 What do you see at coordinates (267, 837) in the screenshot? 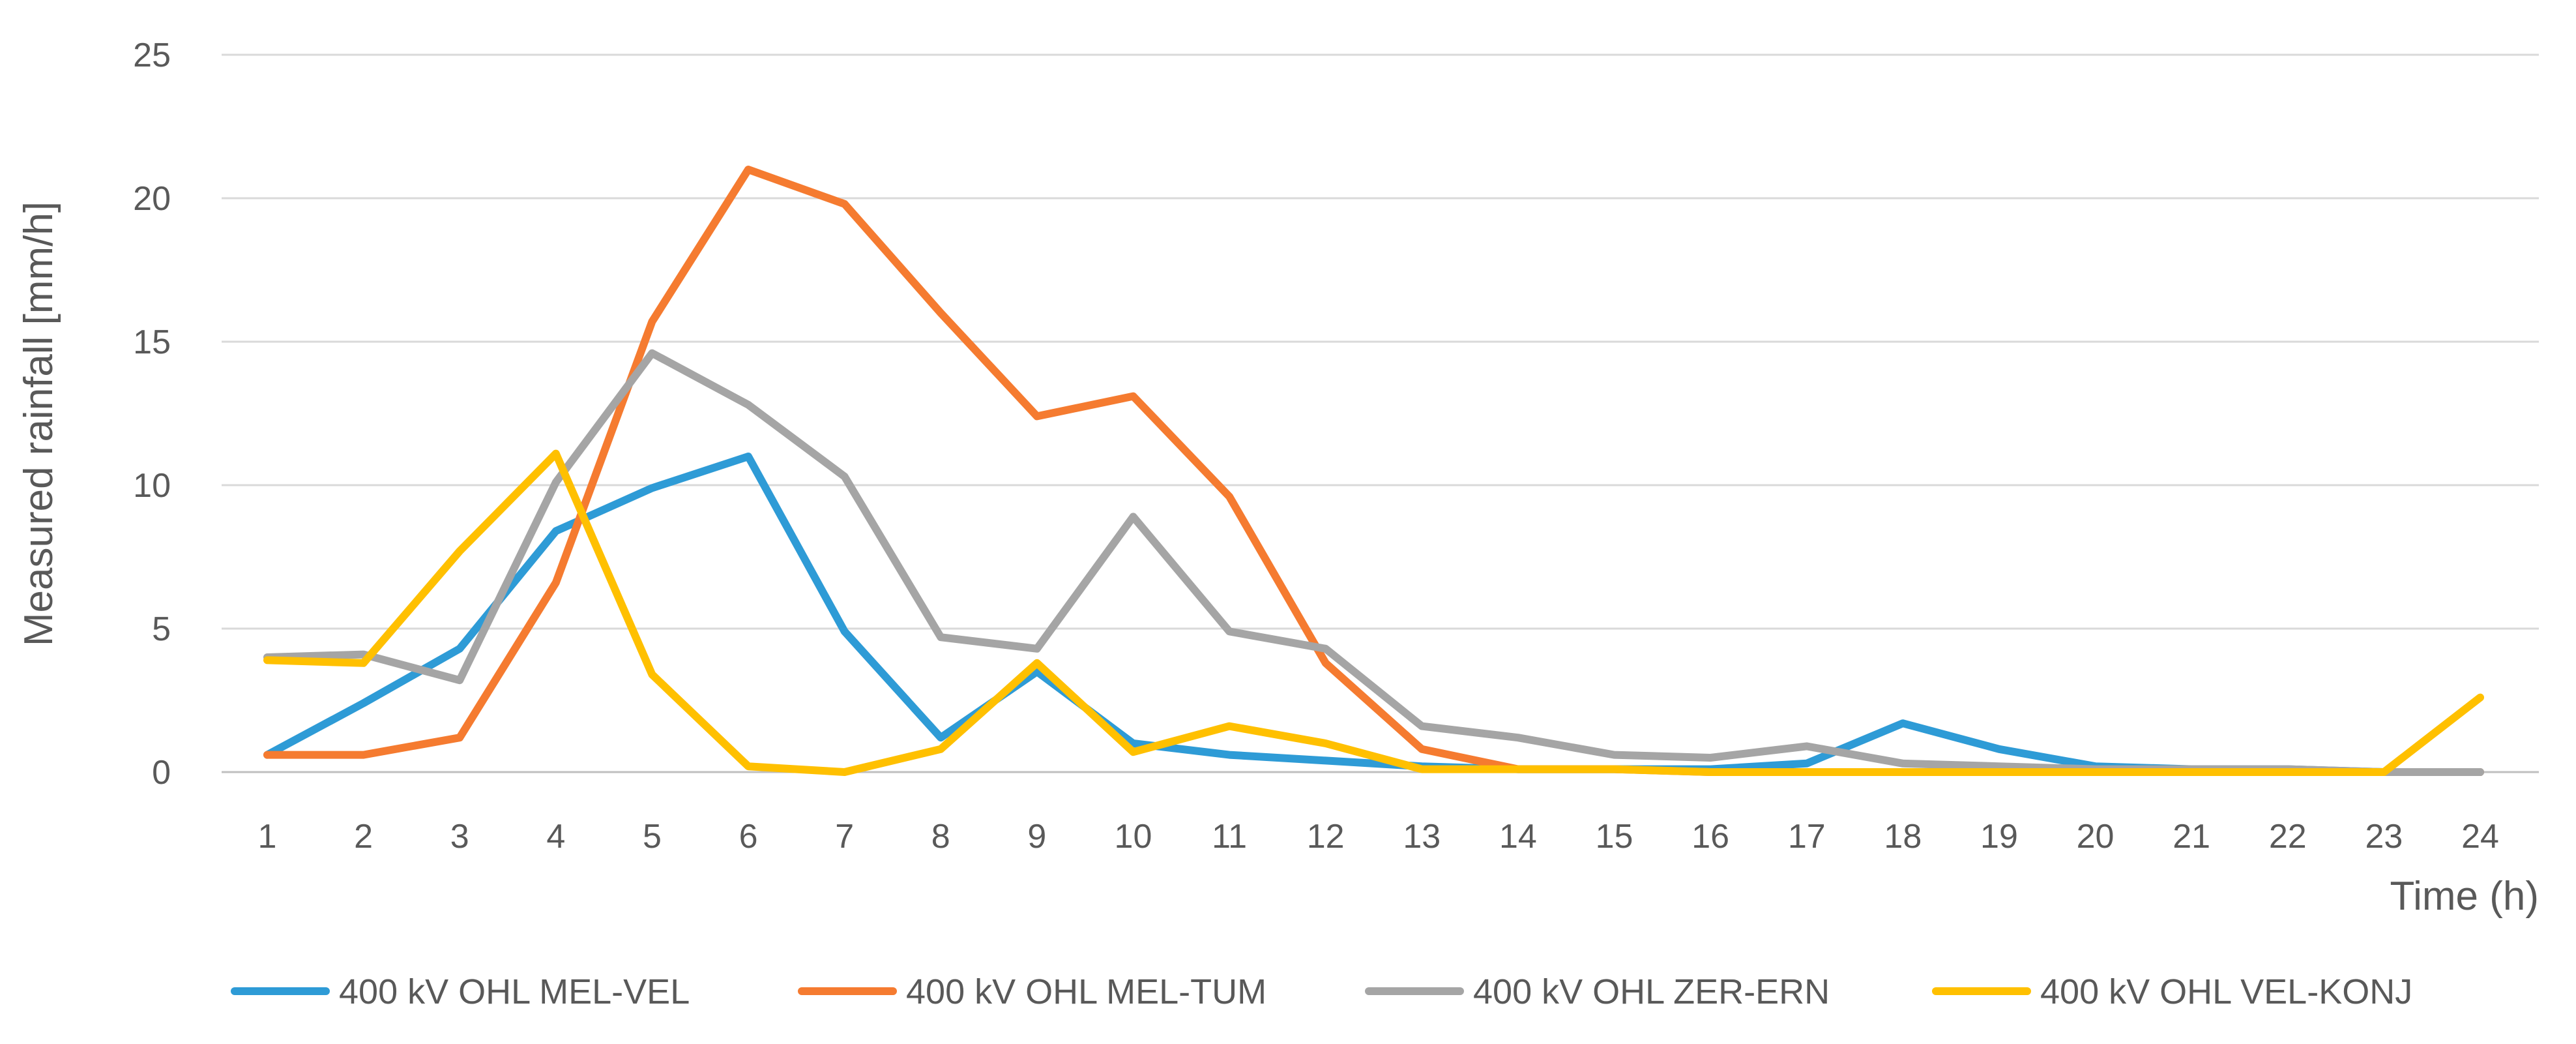
I see `x-tick-label: 1` at bounding box center [267, 837].